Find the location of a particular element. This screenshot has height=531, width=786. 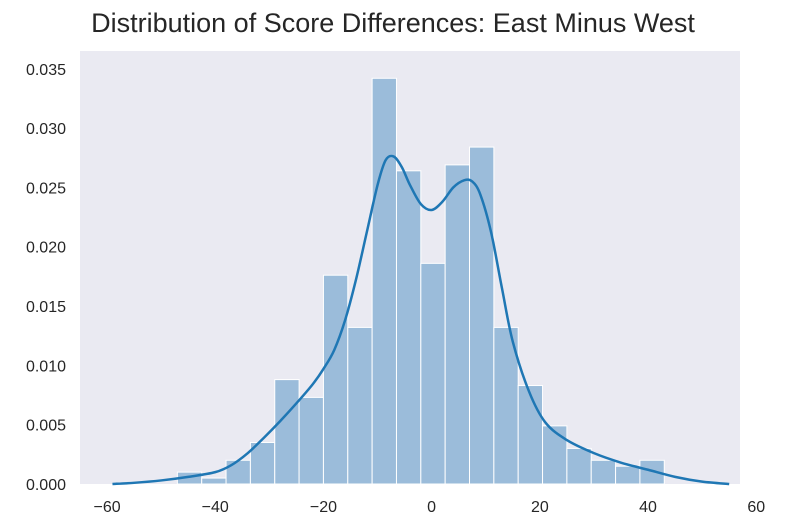

x-axis: −60 −40 −20 0 20 40 60 is located at coordinates (429, 507).